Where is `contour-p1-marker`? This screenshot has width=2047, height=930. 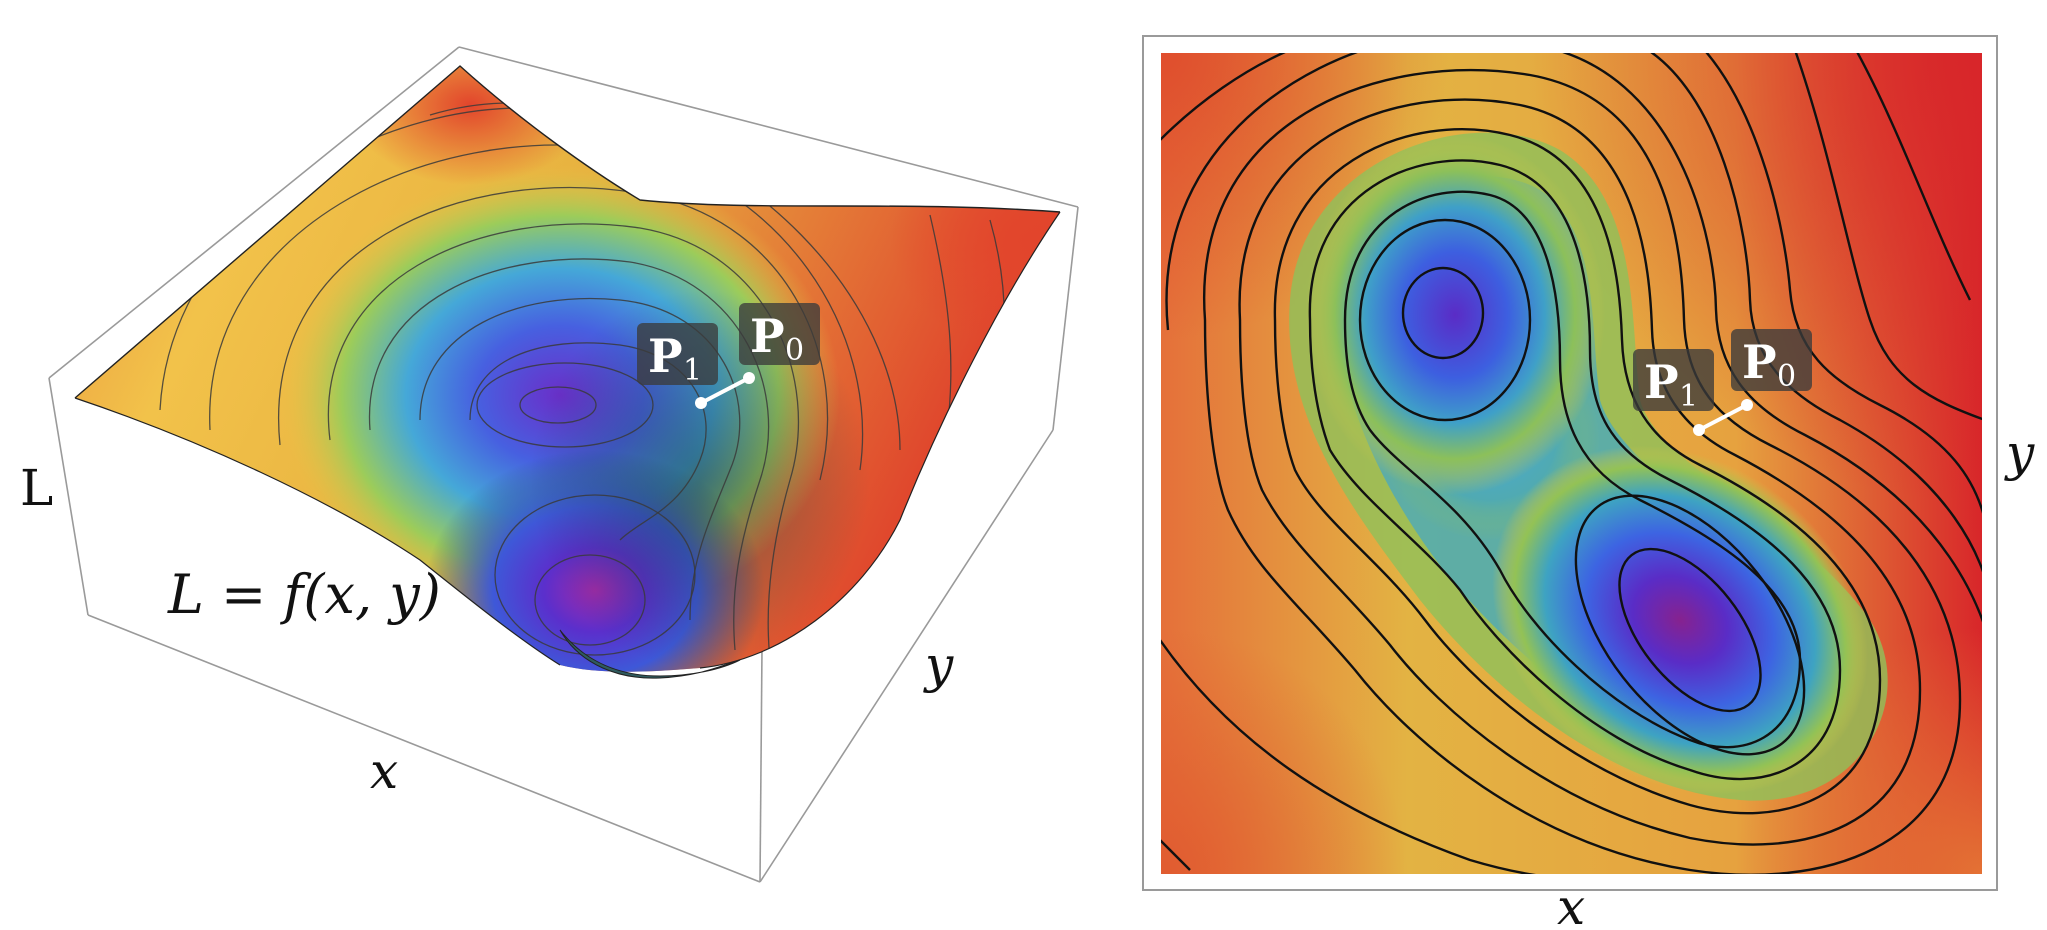 contour-p1-marker is located at coordinates (1699, 430).